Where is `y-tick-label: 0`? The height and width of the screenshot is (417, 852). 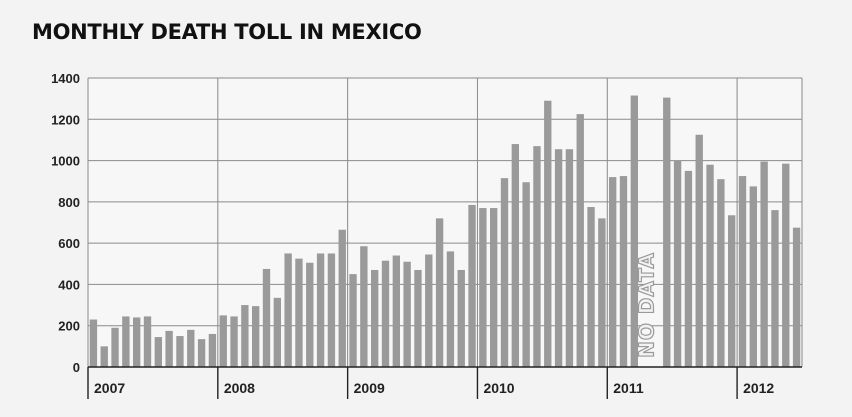
y-tick-label: 0 is located at coordinates (76, 367).